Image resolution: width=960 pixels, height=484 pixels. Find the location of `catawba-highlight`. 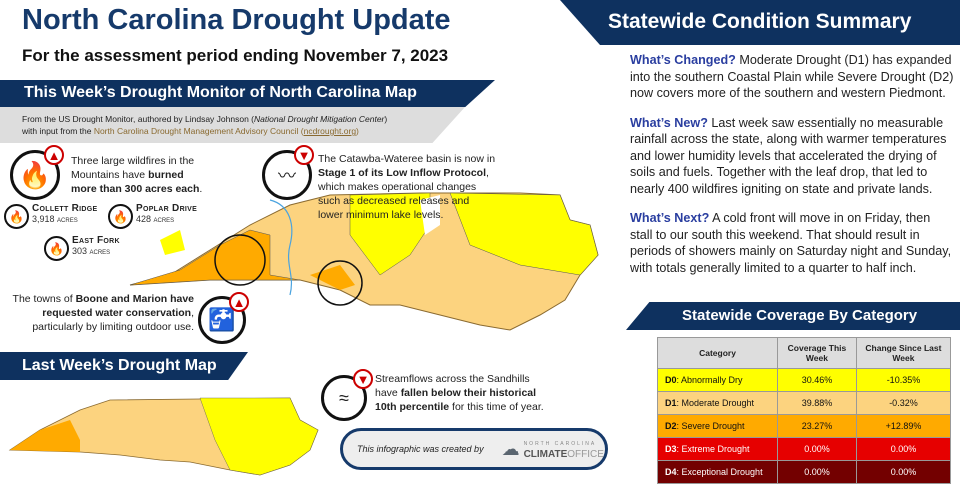

catawba-highlight is located at coordinates (240, 260).